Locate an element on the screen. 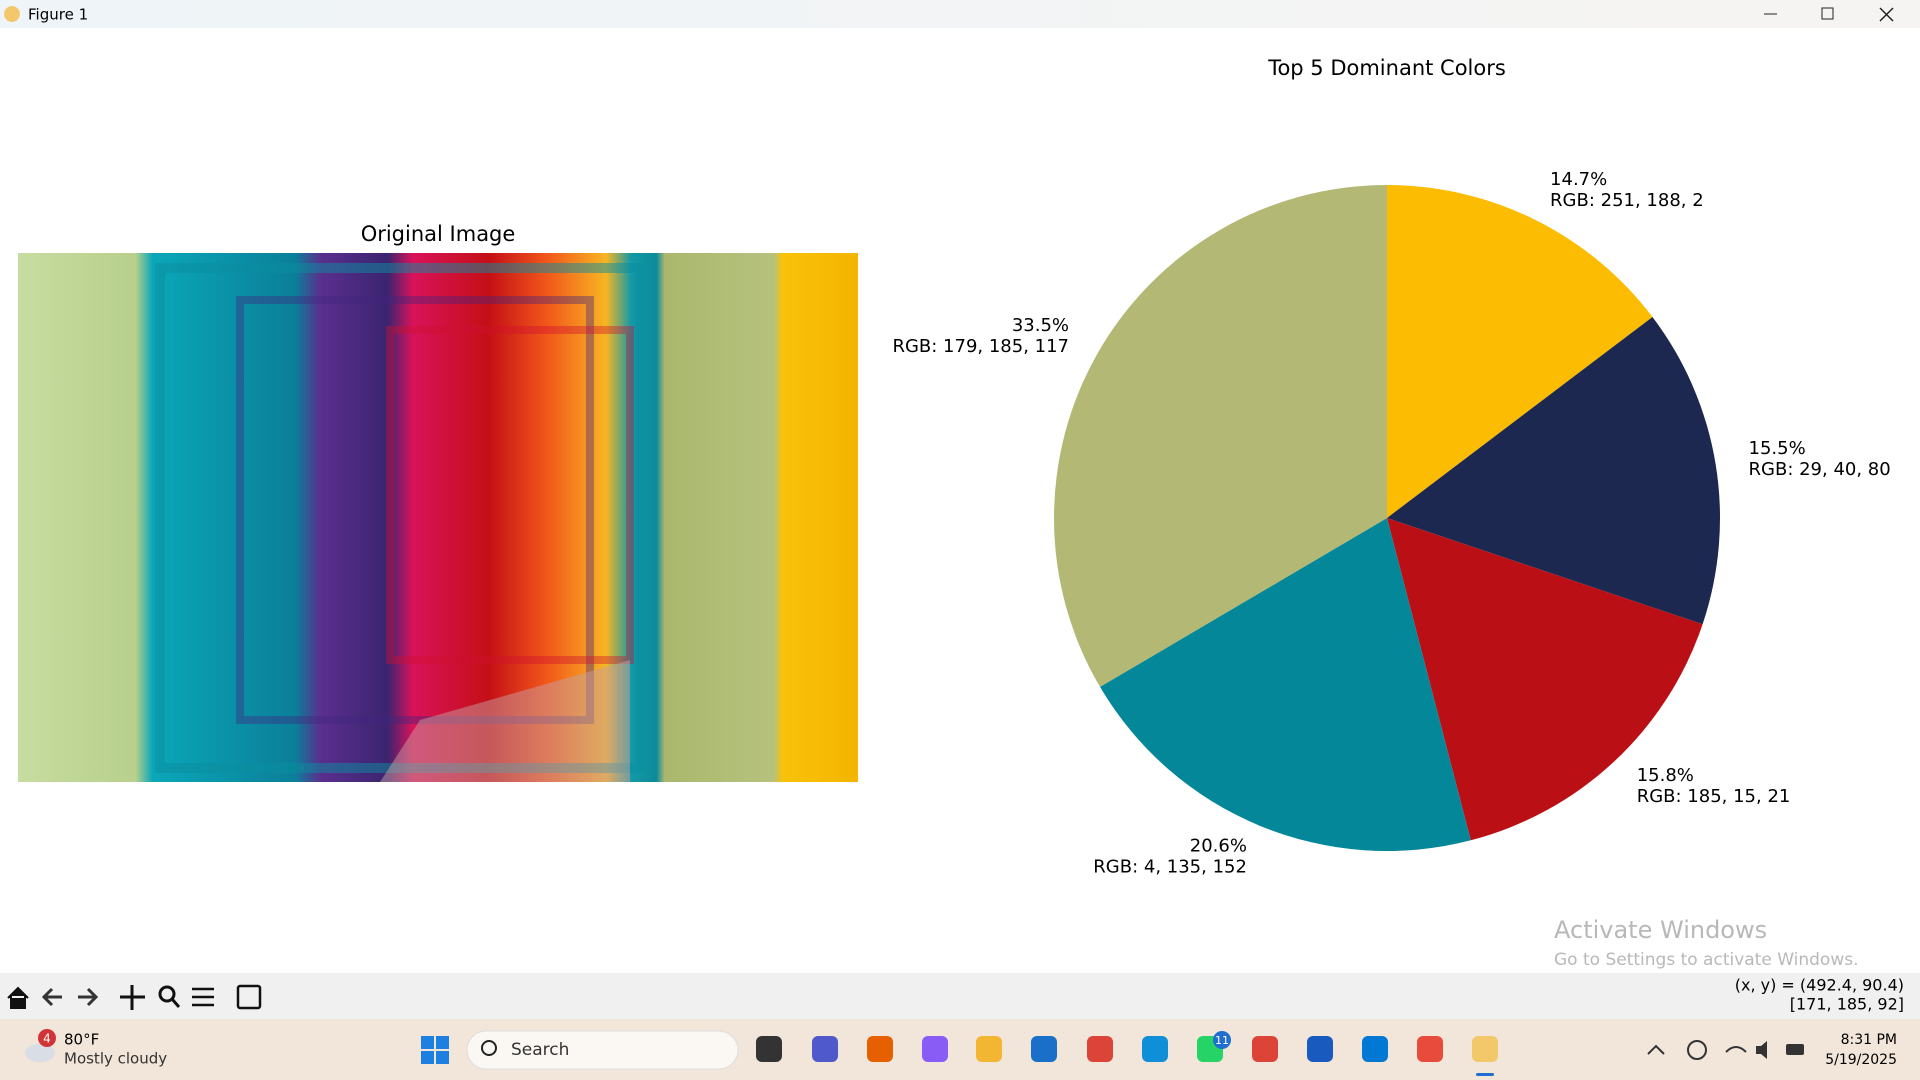  close-button is located at coordinates (1886, 14).